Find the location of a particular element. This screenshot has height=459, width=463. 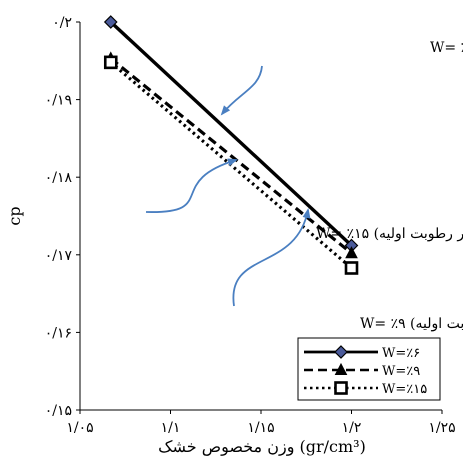

annotation-w9: (مقدار رطوبت اولیه) W= ٪۹ is located at coordinates (347, 270).